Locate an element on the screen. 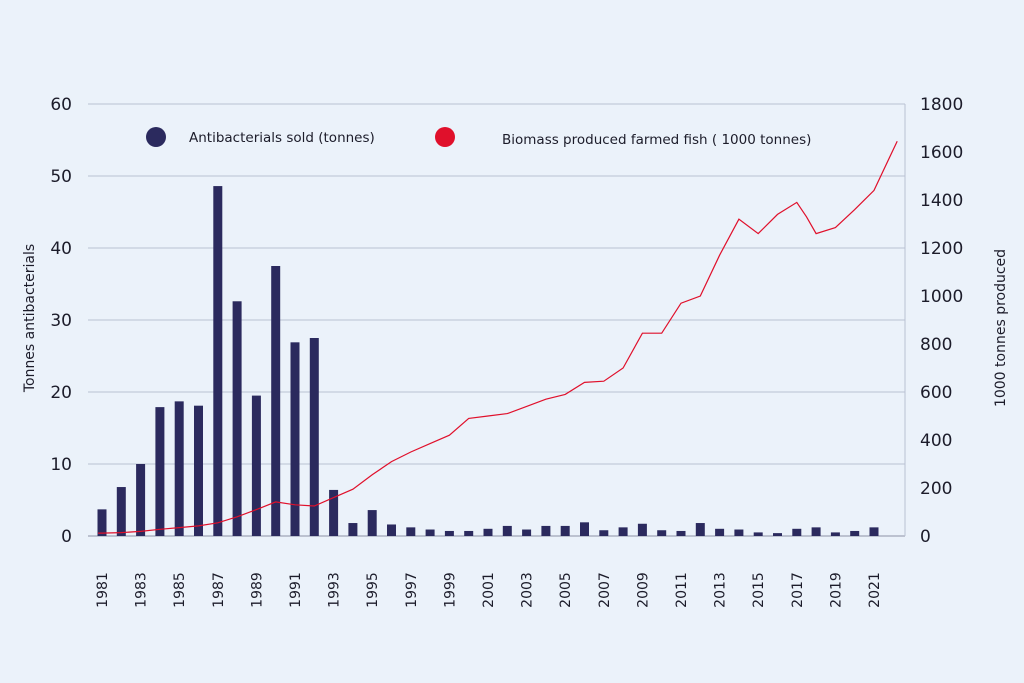  y2-tick-label: 1600 is located at coordinates (941, 153).